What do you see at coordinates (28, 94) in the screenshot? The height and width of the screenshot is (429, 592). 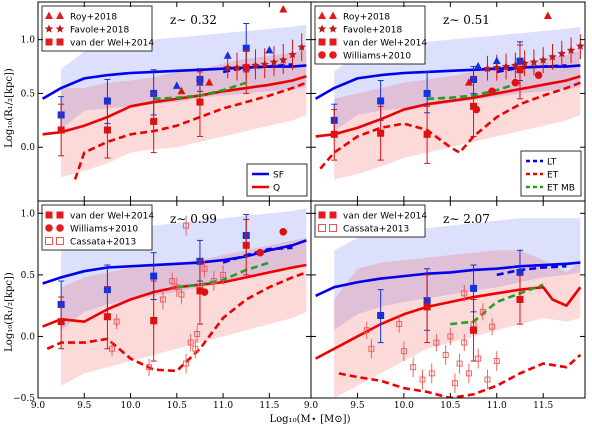 I see `y-tick-label: 0.5` at bounding box center [28, 94].